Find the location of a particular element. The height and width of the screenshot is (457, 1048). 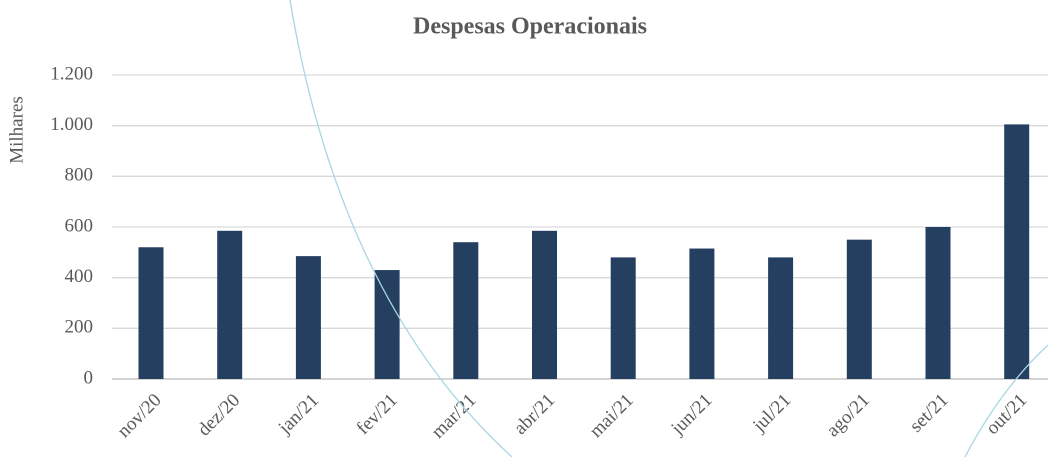

y-tick-label: 1.000 is located at coordinates (71, 124).